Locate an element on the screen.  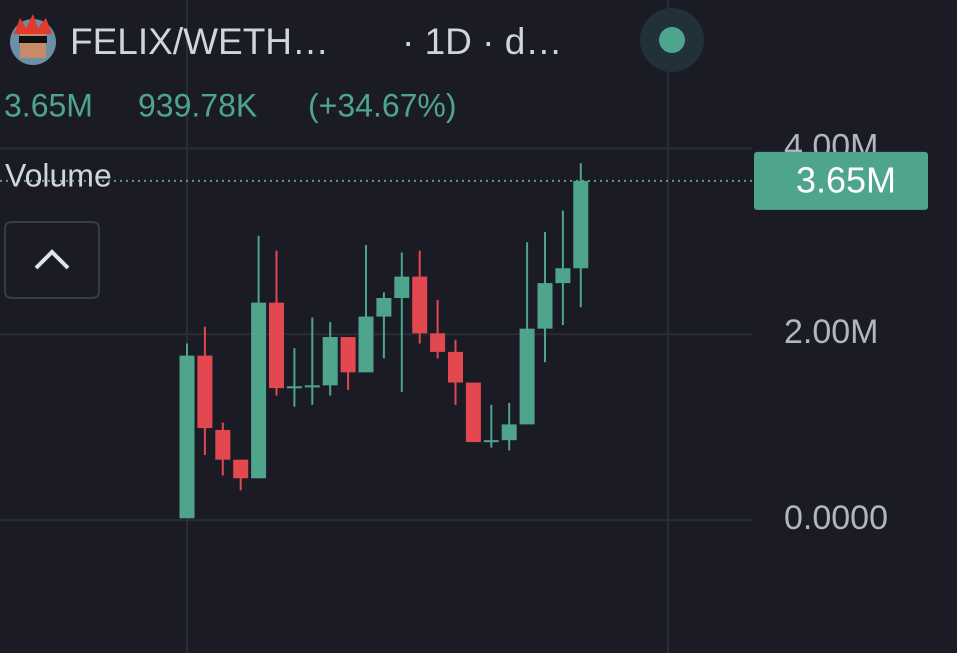
header-value: 3.65M is located at coordinates (48, 105).